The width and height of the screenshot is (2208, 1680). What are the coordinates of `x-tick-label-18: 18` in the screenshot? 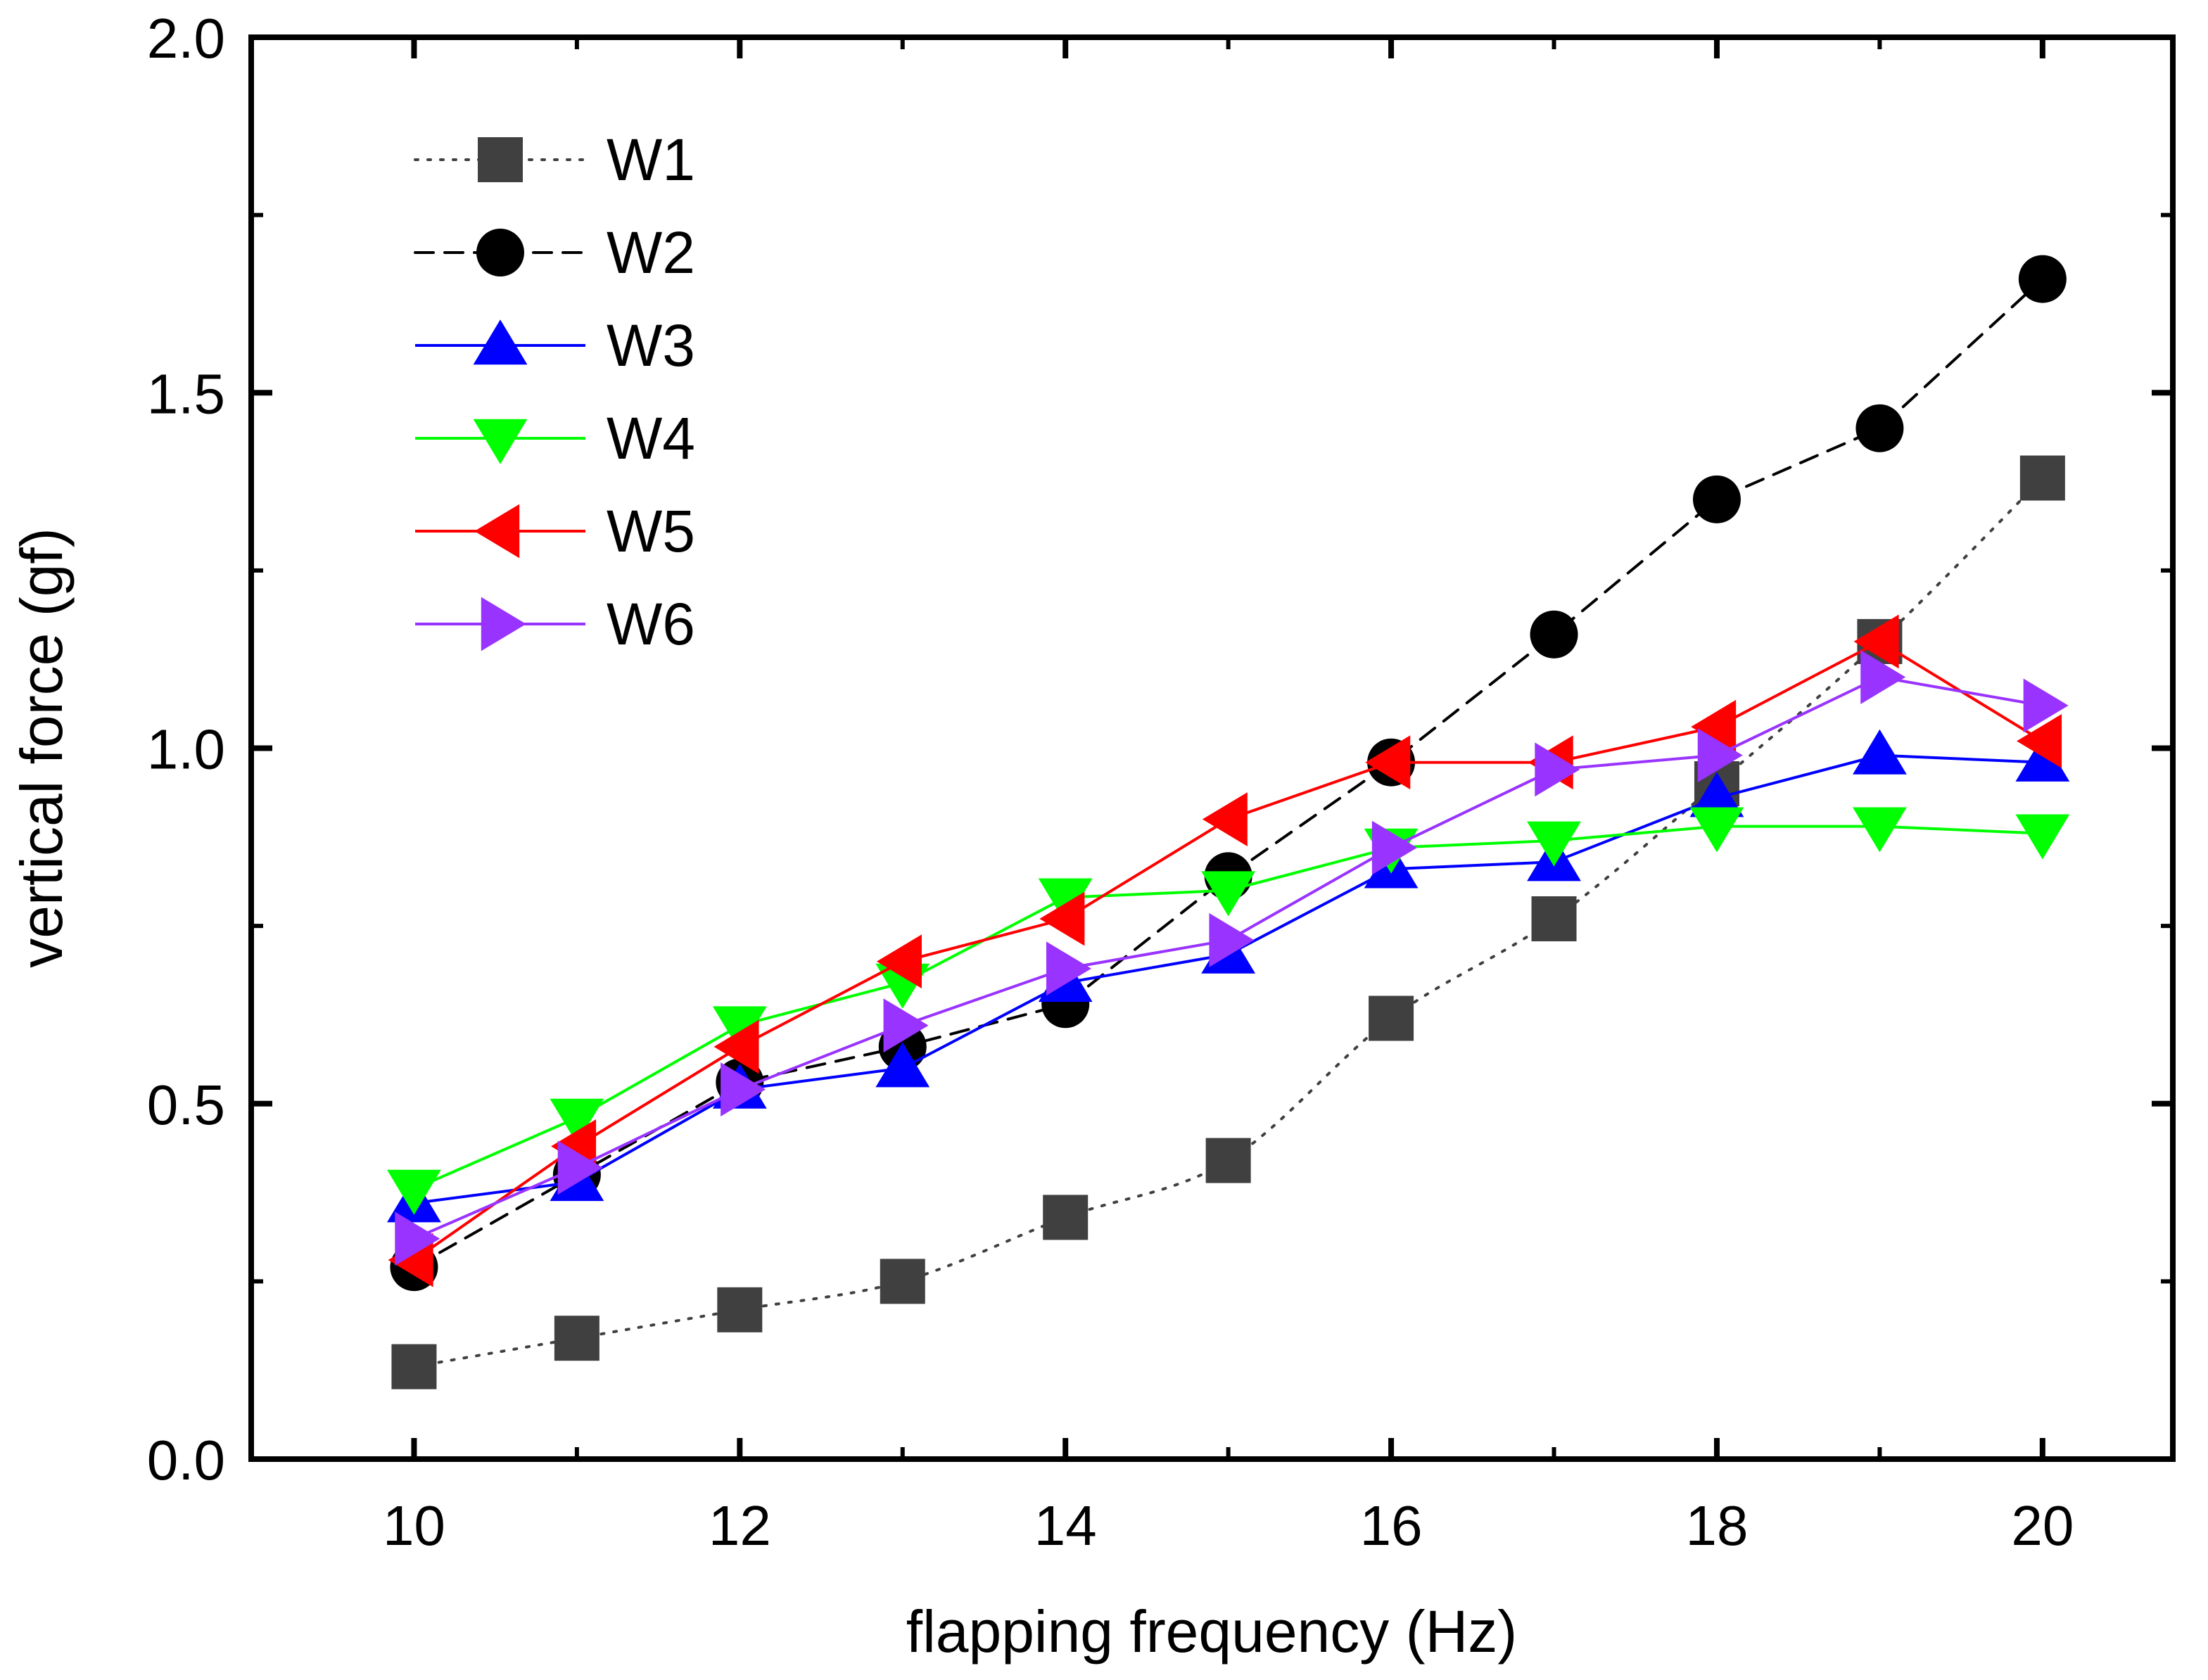 It's located at (1716, 1526).